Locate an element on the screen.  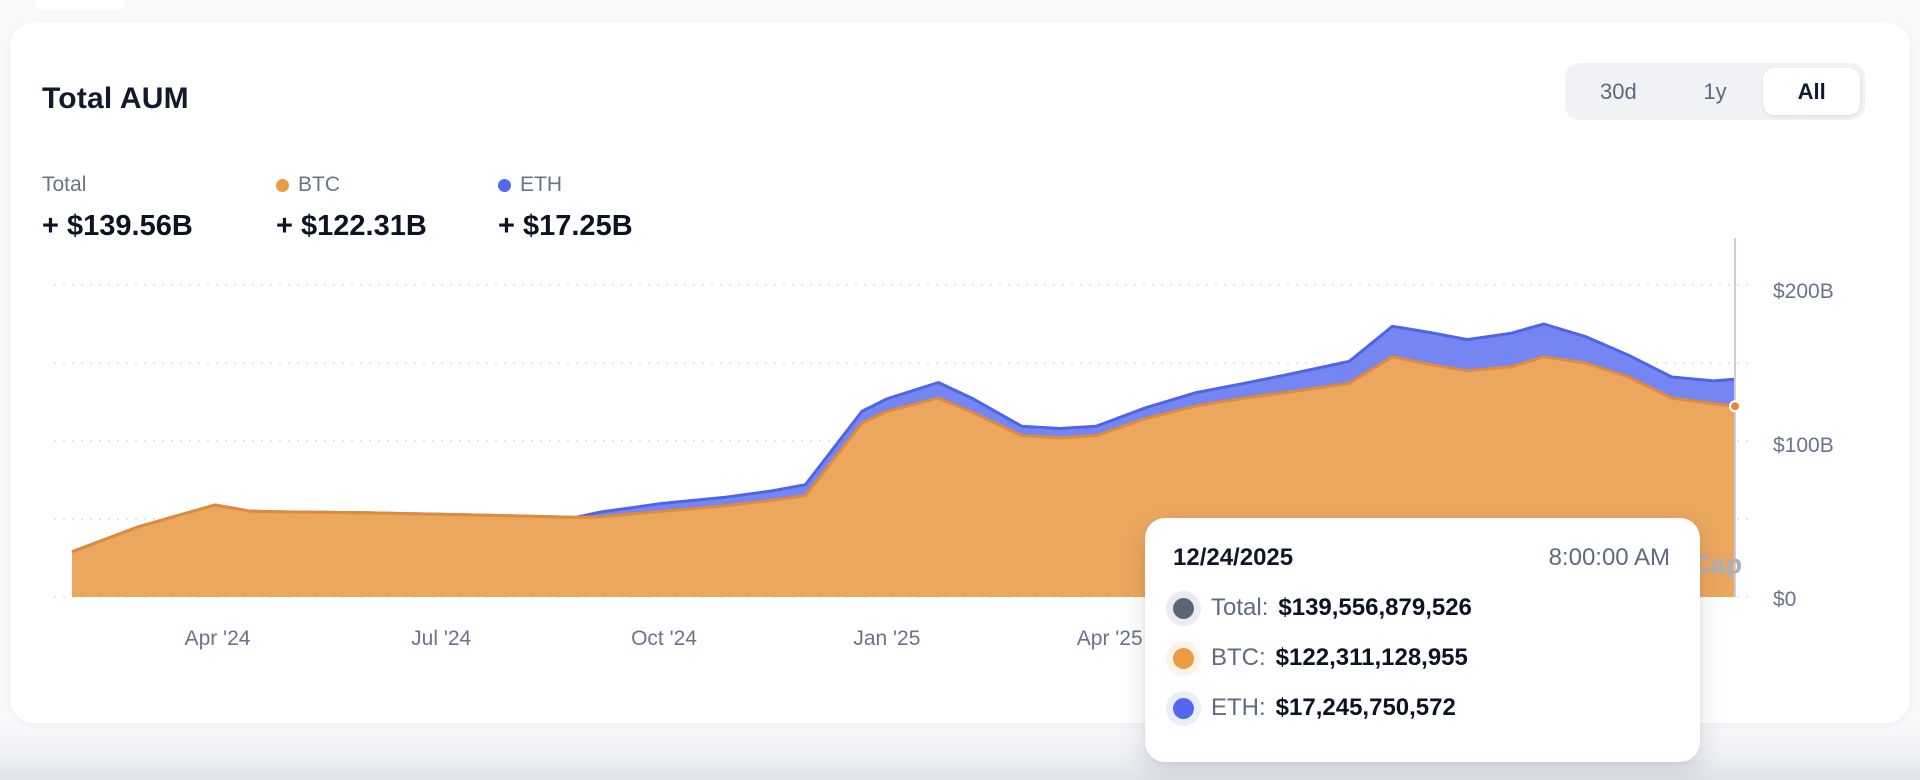
stat-btc-value: + $122.31B is located at coordinates (351, 226).